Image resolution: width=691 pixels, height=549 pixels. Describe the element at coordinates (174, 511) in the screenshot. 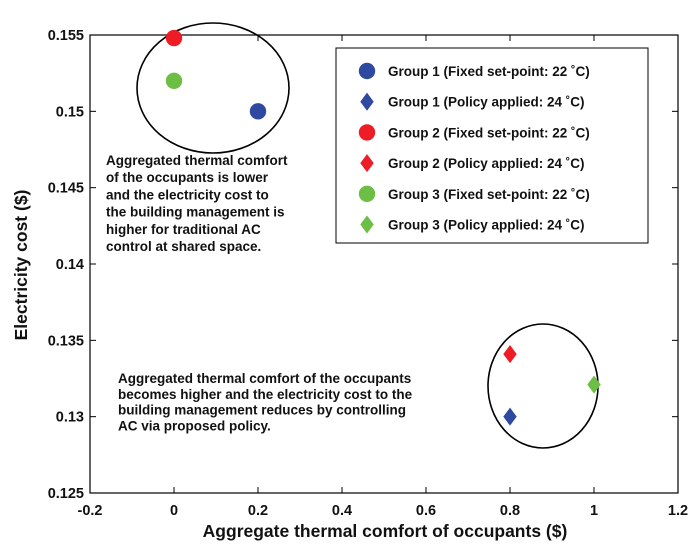

I see `x-tick-label: 0` at that location.